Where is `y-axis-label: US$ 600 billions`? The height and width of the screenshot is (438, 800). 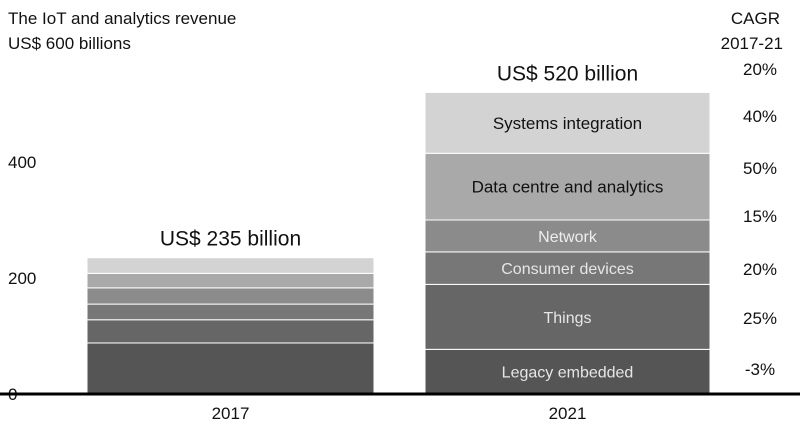 y-axis-label: US$ 600 billions is located at coordinates (69, 43).